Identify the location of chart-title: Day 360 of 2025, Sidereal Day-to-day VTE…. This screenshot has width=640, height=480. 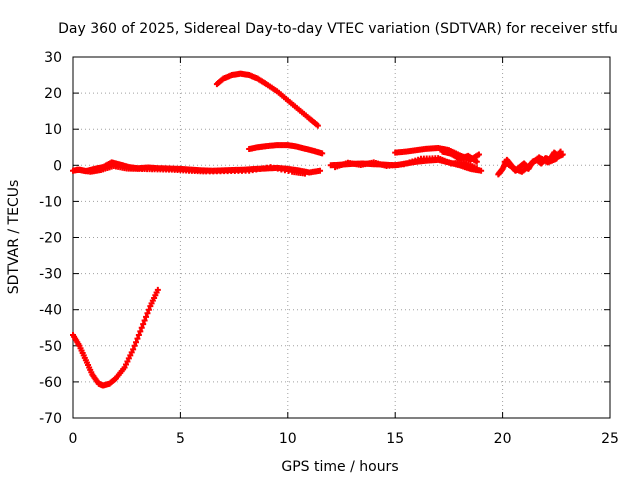
(338, 29).